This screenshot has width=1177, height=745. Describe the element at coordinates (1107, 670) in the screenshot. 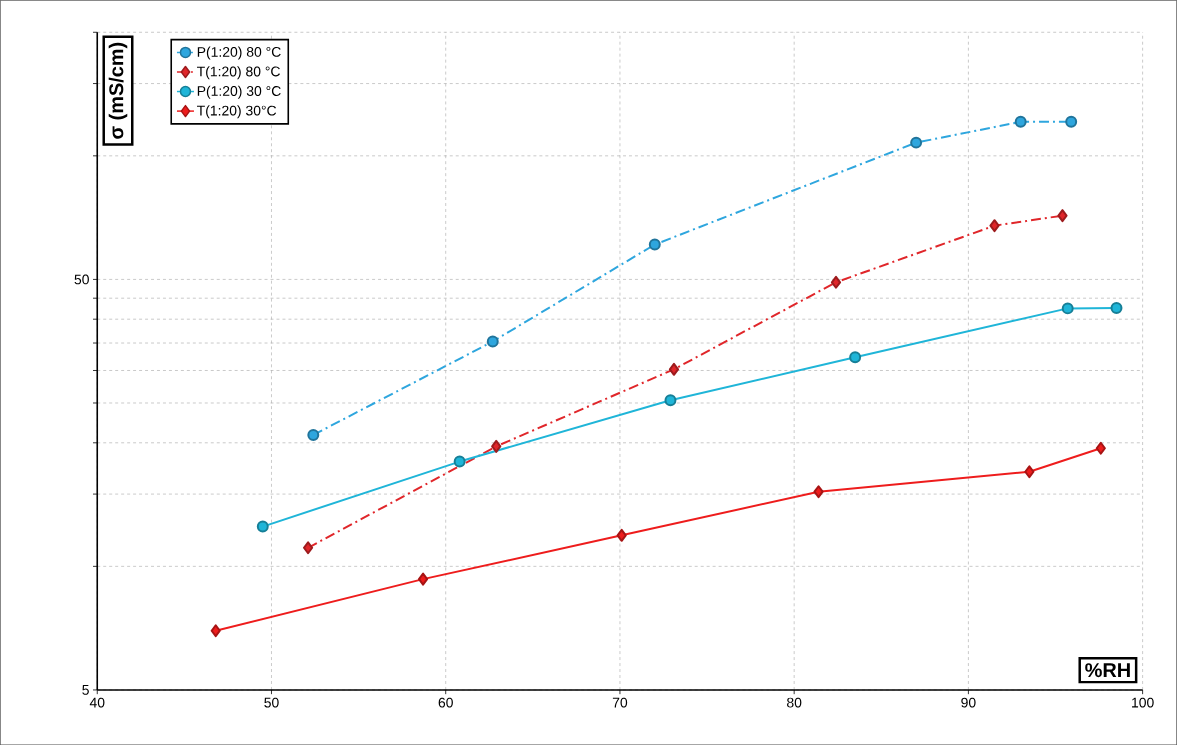

I see `x-axis-title: %RH` at that location.